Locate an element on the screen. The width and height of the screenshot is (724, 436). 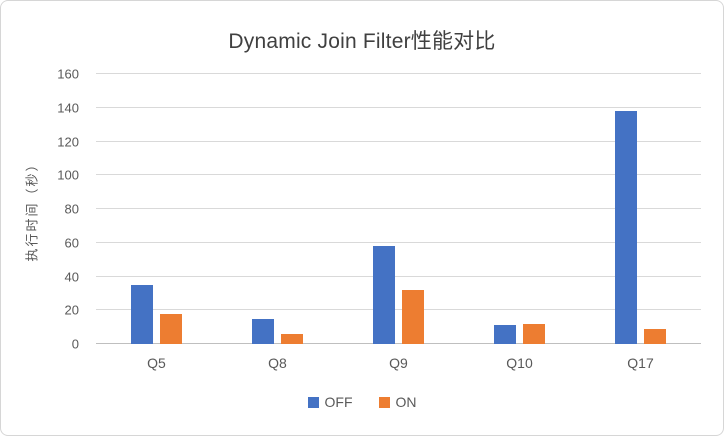
bar-on-q17 is located at coordinates (655, 336).